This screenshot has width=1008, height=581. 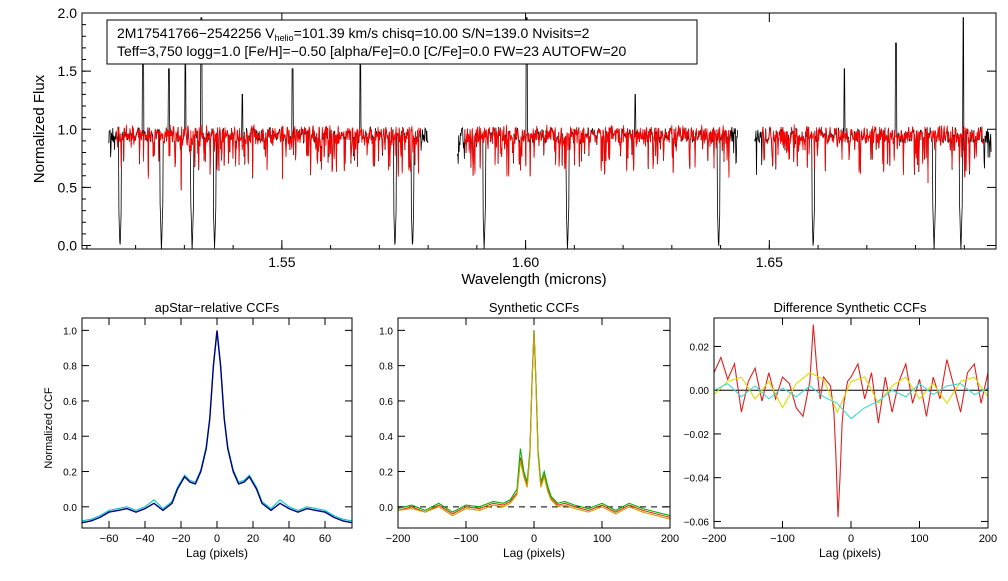 I want to click on apstar-ccf-x-tick-label: 20, so click(x=253, y=539).